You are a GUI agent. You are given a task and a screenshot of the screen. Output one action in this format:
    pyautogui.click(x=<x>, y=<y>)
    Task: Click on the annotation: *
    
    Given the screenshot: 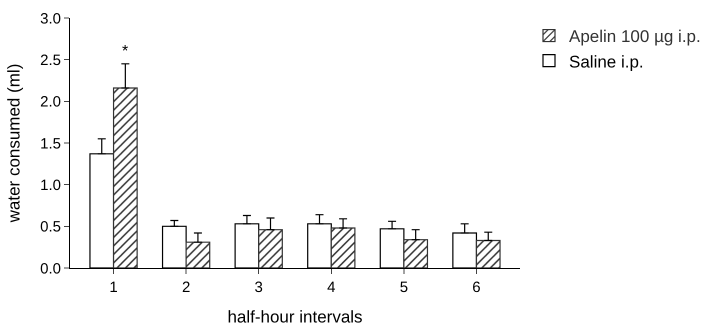 What is the action you would take?
    pyautogui.click(x=125, y=51)
    